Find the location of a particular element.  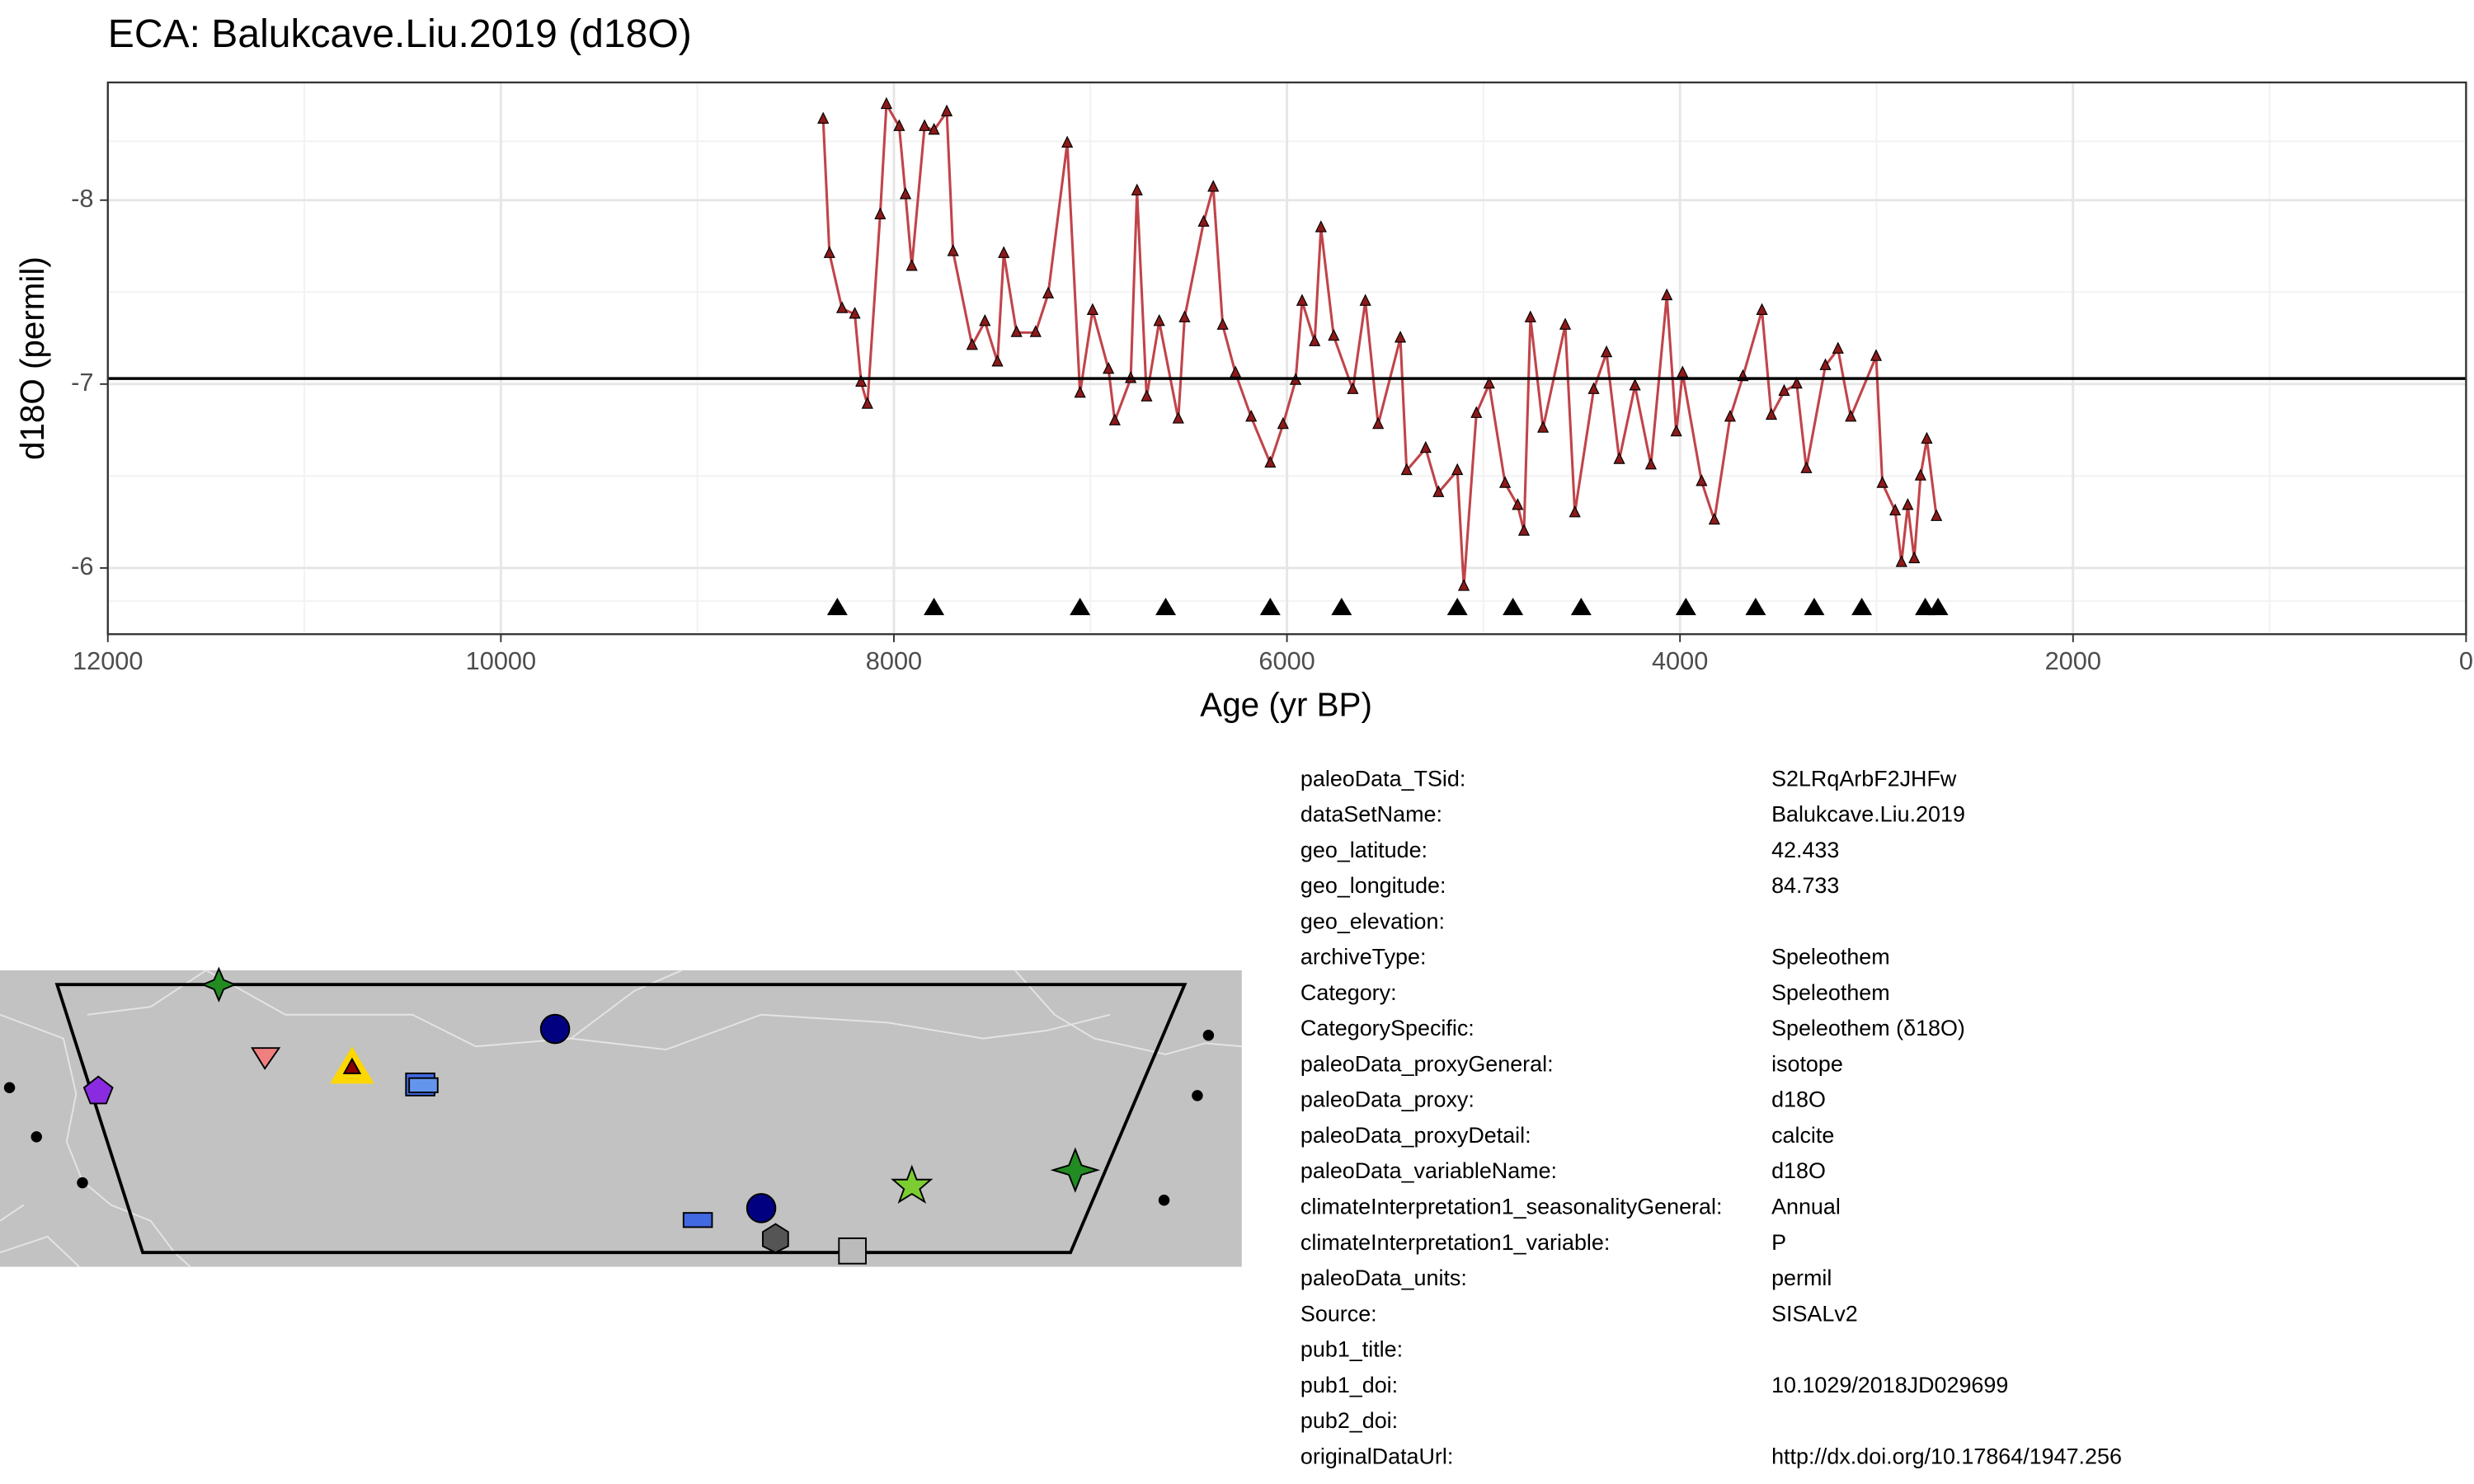

y-axis-label: d18O (permil) is located at coordinates (32, 358).